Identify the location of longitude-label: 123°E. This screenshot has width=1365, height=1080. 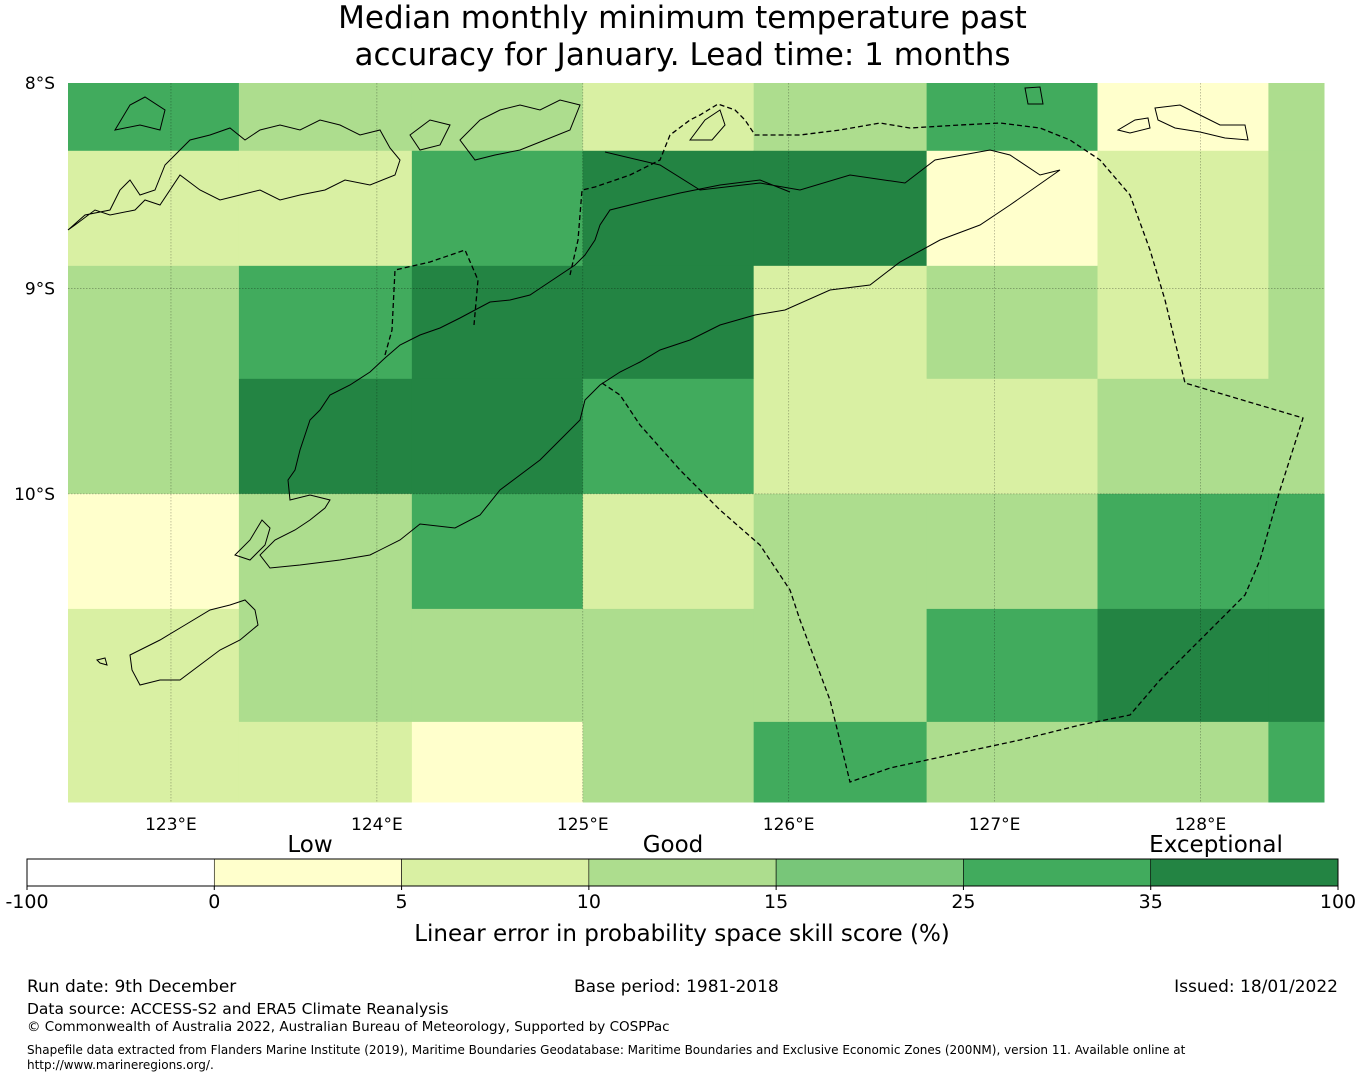
(171, 825).